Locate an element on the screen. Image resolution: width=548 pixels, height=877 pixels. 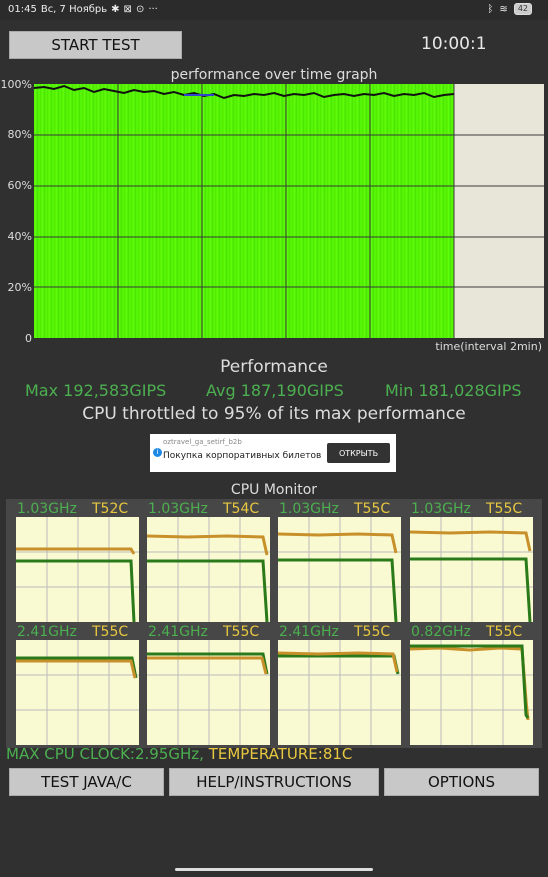
date: Вс, 7 Ноябрь is located at coordinates (74, 9).